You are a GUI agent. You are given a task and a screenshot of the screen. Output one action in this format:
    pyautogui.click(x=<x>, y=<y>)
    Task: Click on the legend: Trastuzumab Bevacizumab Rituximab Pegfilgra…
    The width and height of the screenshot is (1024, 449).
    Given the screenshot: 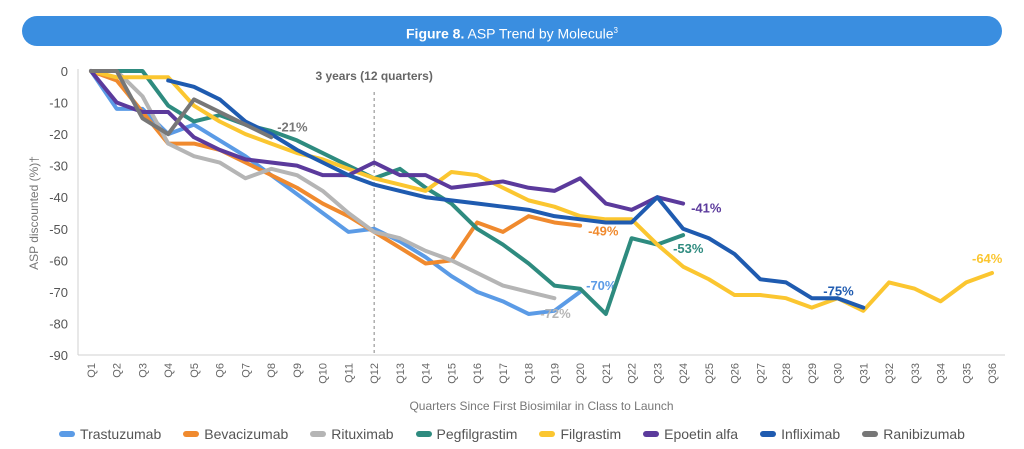 What is the action you would take?
    pyautogui.click(x=512, y=434)
    